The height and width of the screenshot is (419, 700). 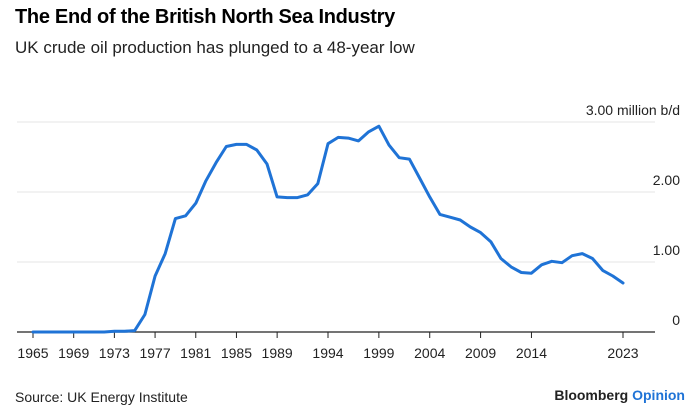 I want to click on x-tick-label: 1977, so click(x=154, y=353).